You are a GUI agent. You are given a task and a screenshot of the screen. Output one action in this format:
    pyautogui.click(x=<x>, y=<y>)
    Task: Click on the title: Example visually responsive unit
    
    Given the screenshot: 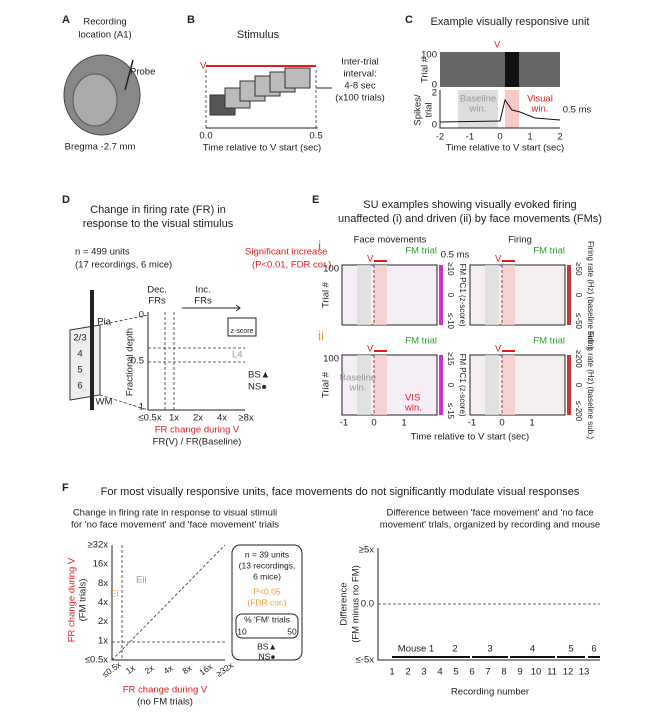 What is the action you would take?
    pyautogui.click(x=510, y=22)
    